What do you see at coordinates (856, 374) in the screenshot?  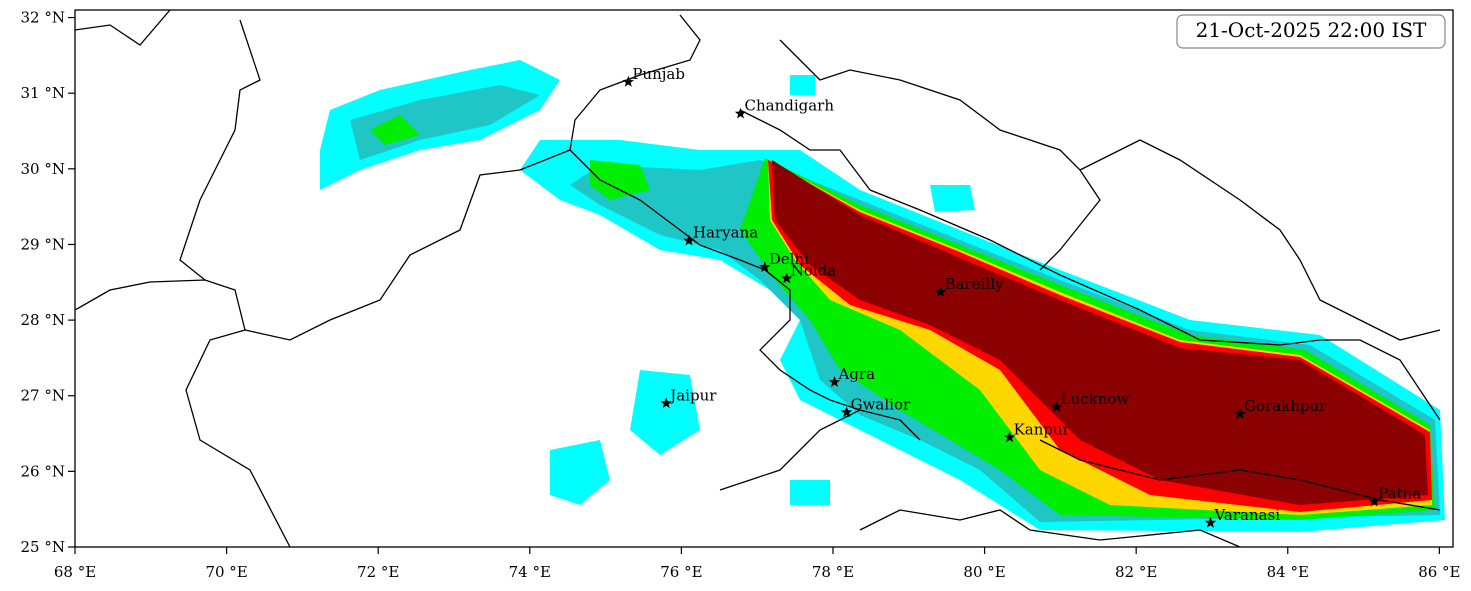 I see `city-label: Agra` at bounding box center [856, 374].